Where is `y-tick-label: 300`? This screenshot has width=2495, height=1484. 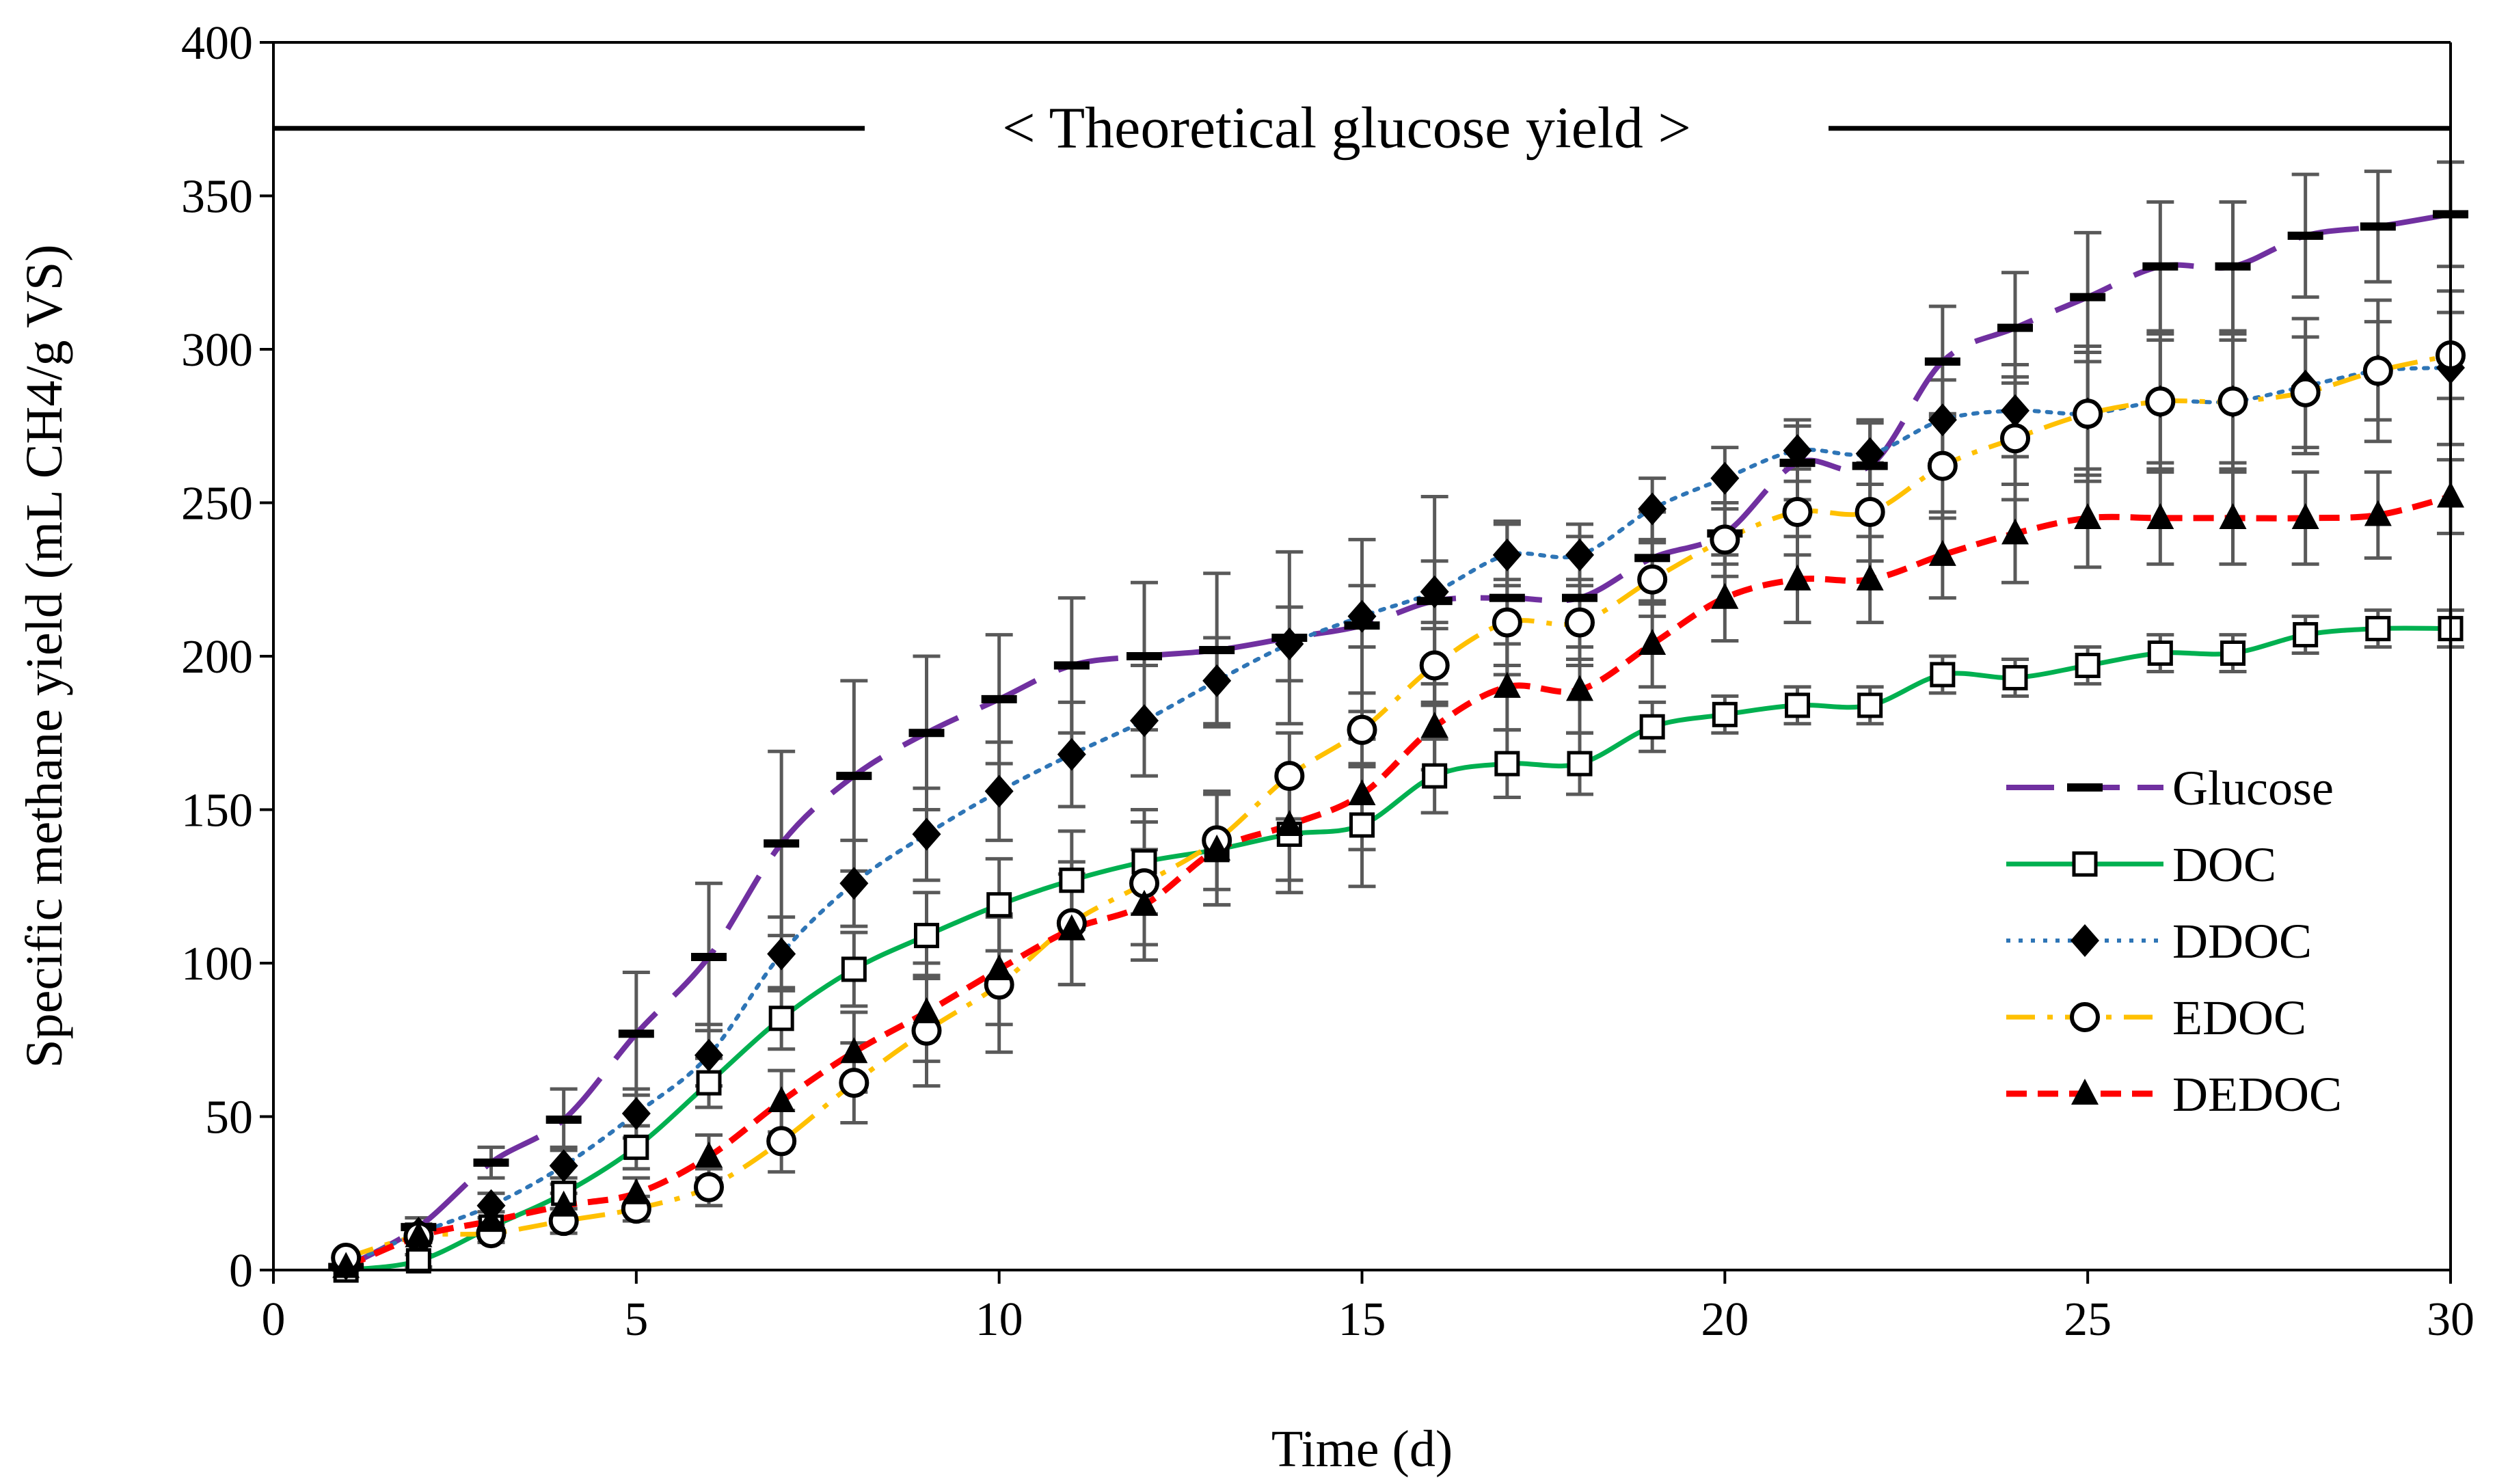 y-tick-label: 300 is located at coordinates (217, 350).